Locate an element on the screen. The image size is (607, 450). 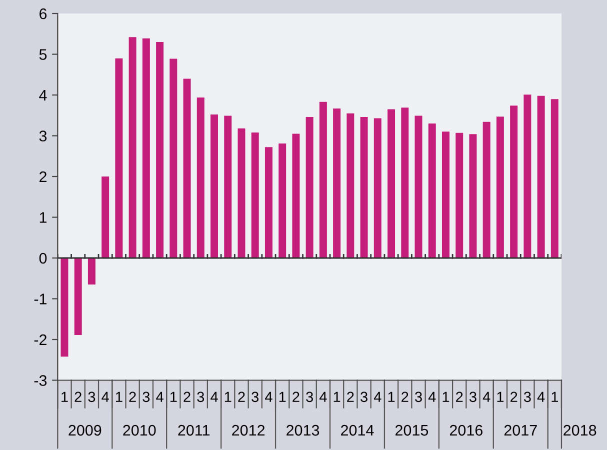
text: 2012 is located at coordinates (248, 430).